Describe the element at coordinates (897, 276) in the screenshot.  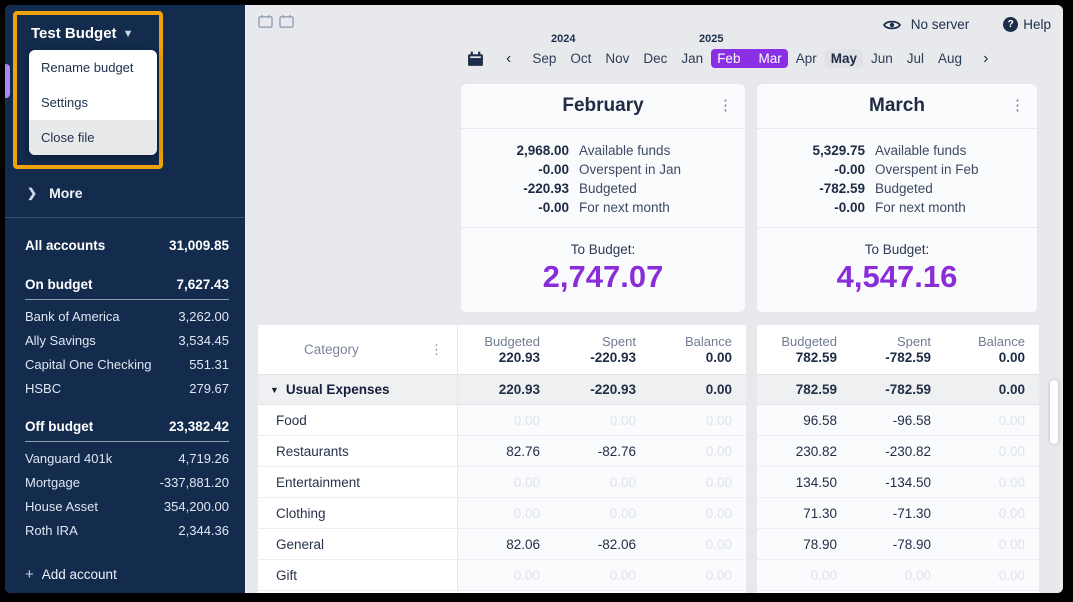
I see `to-budget-amount: 4,547.16` at that location.